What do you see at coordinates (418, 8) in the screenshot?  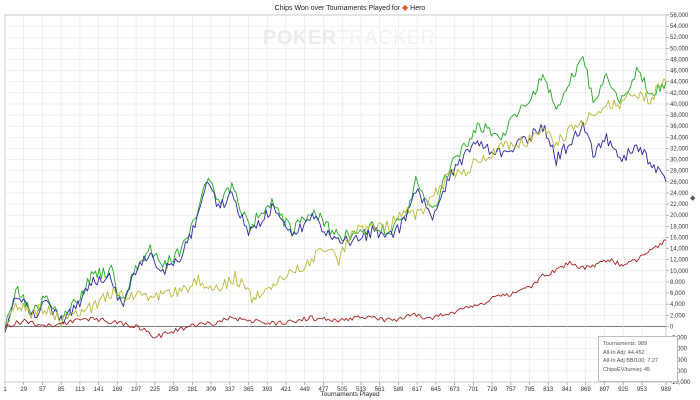 I see `player-name: Hero` at bounding box center [418, 8].